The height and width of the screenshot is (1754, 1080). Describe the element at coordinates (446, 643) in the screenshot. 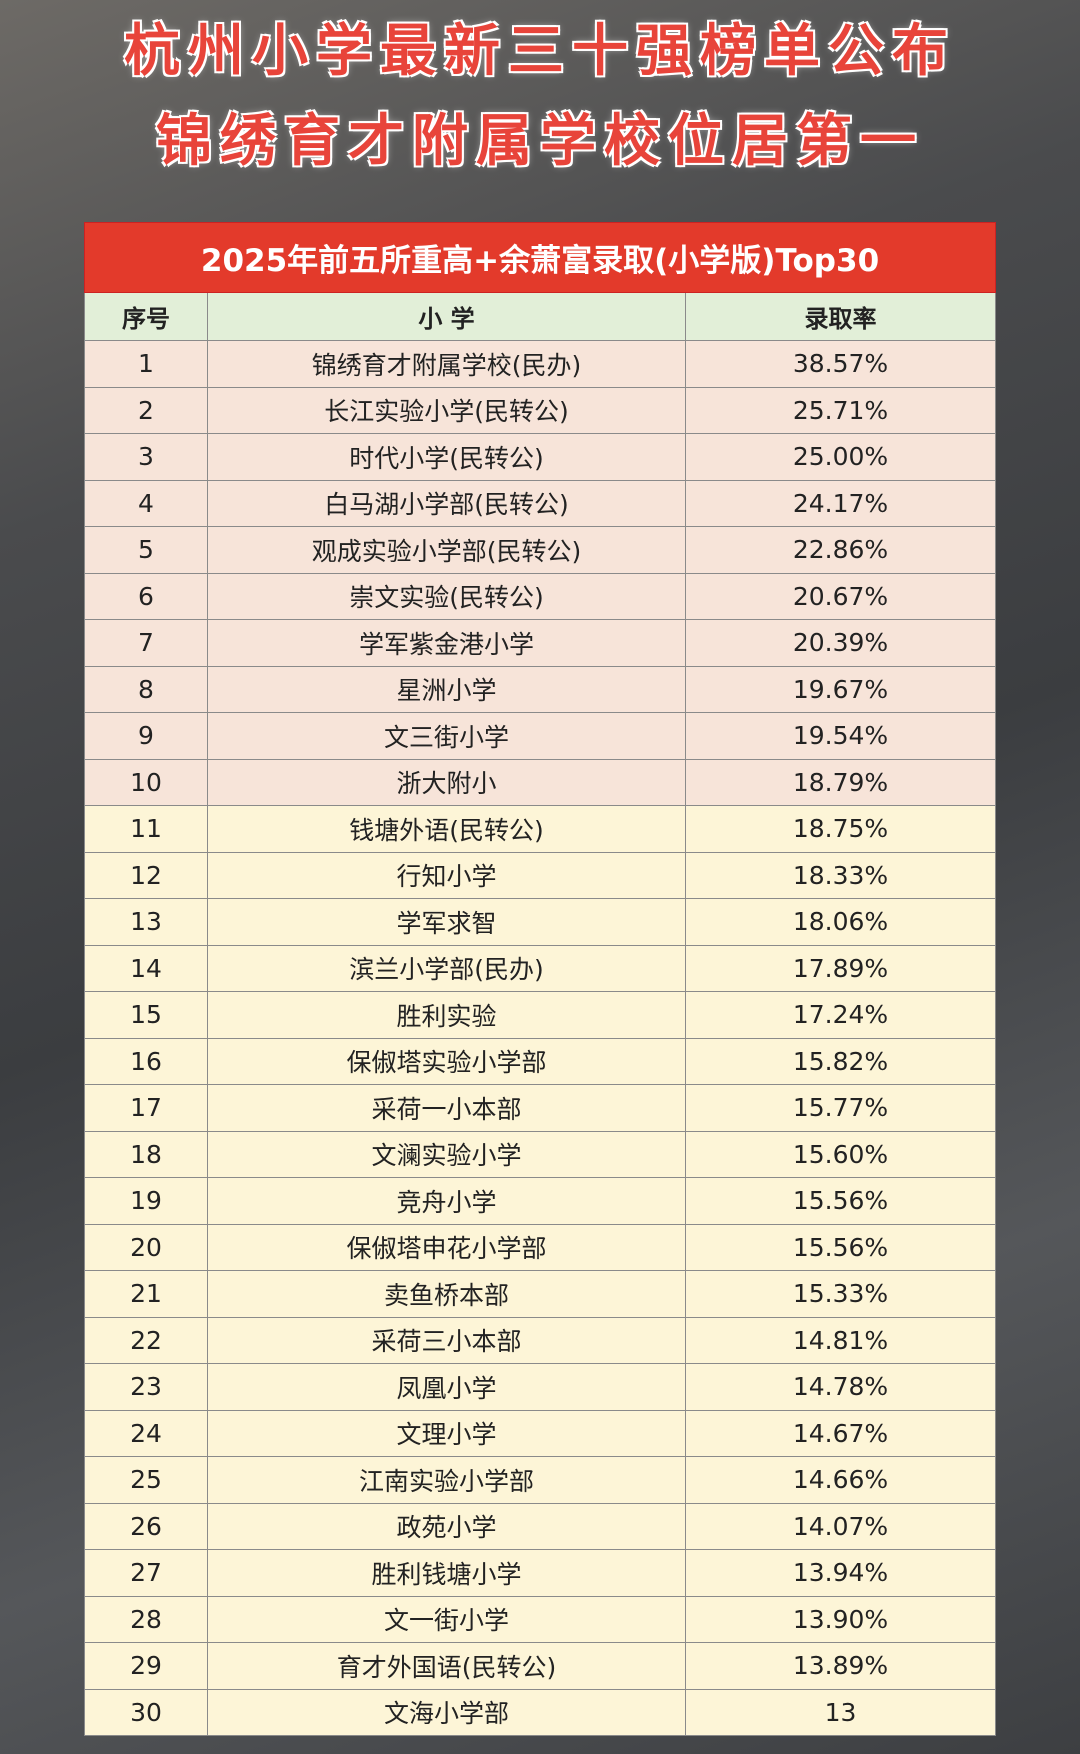

I see `school-cell: 学军紫金港小学` at that location.